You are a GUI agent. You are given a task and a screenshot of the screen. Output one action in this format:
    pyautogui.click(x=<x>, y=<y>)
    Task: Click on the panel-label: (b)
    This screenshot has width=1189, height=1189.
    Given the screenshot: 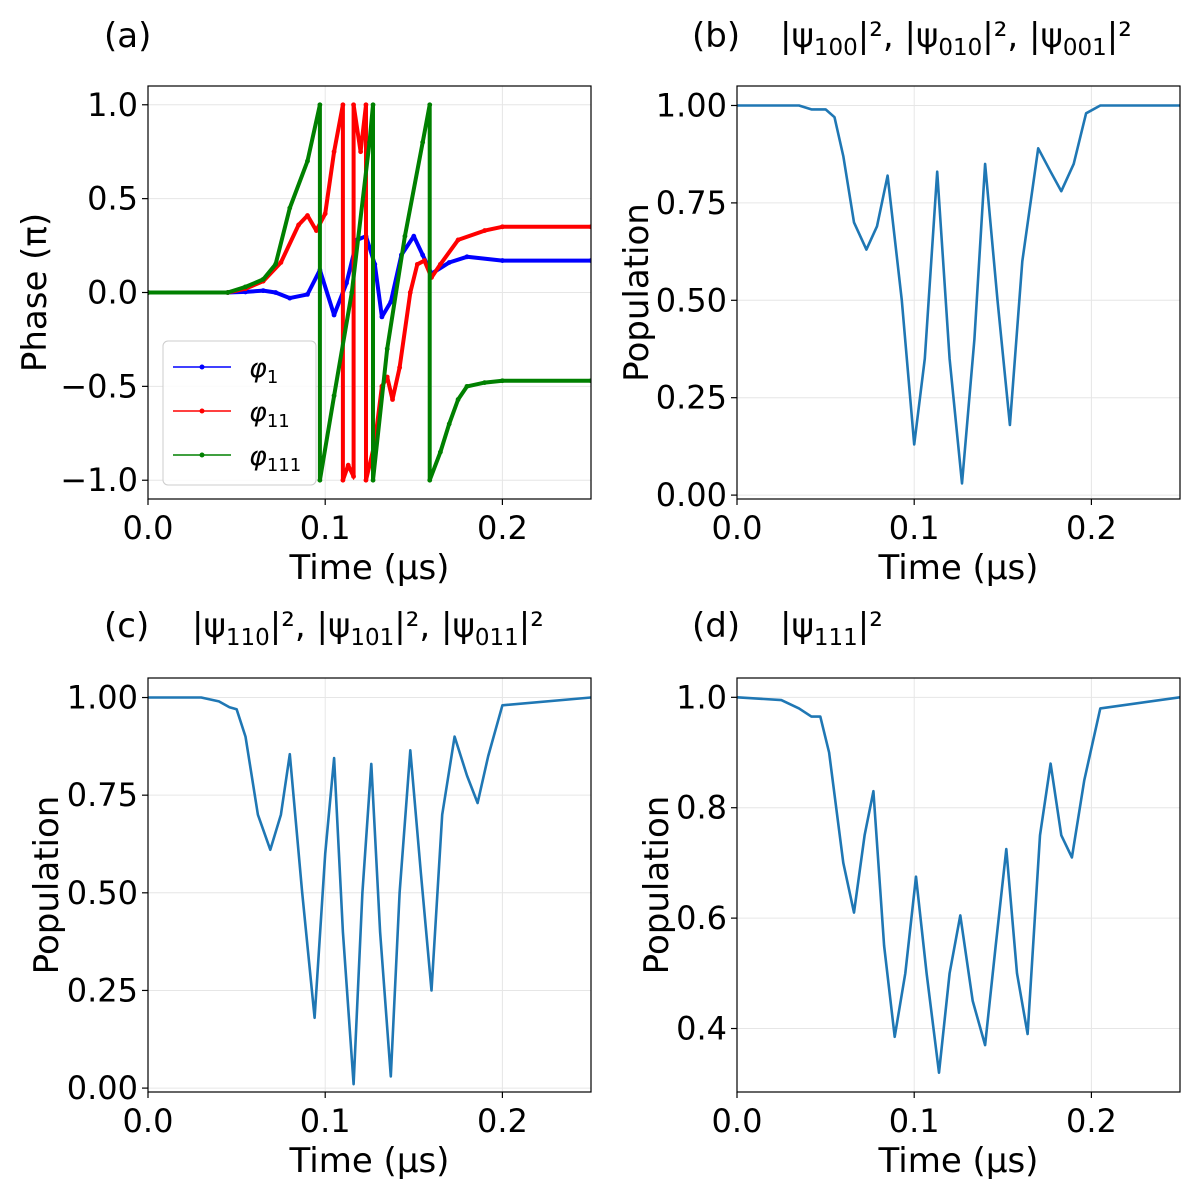 What is the action you would take?
    pyautogui.click(x=716, y=36)
    